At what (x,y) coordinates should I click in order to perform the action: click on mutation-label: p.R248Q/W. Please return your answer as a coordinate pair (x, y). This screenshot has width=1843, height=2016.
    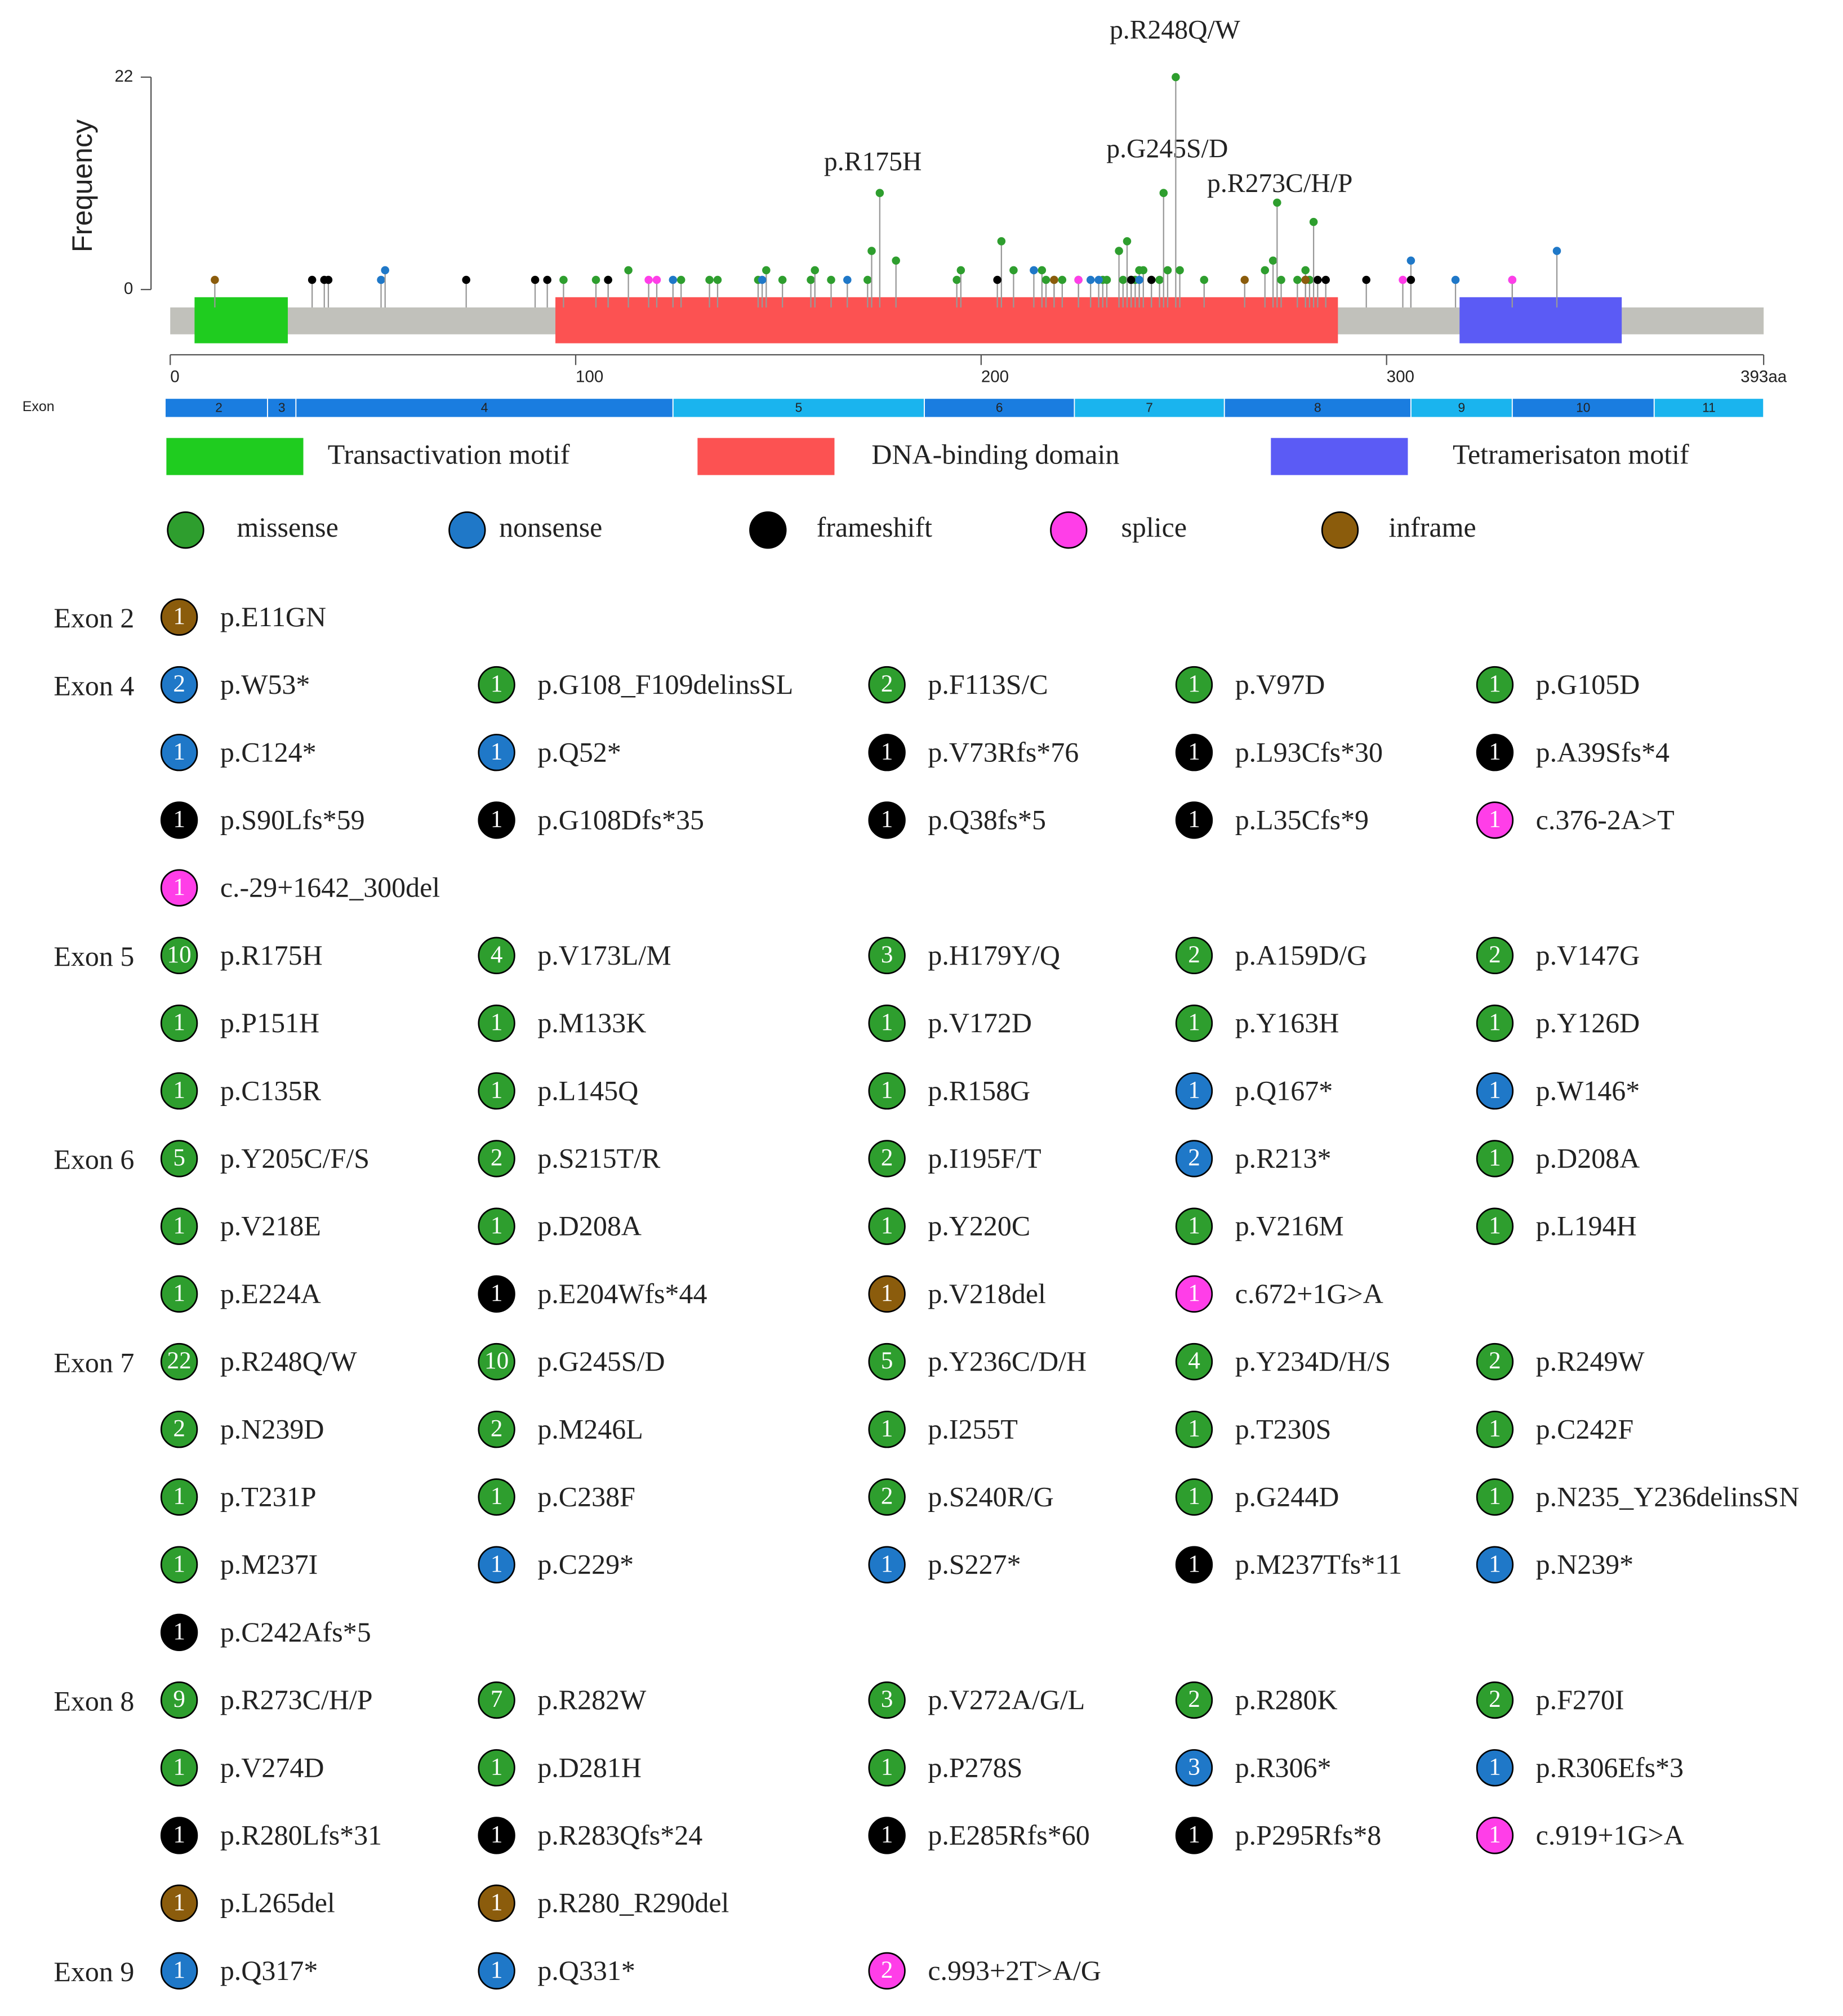
    Looking at the image, I should click on (289, 1361).